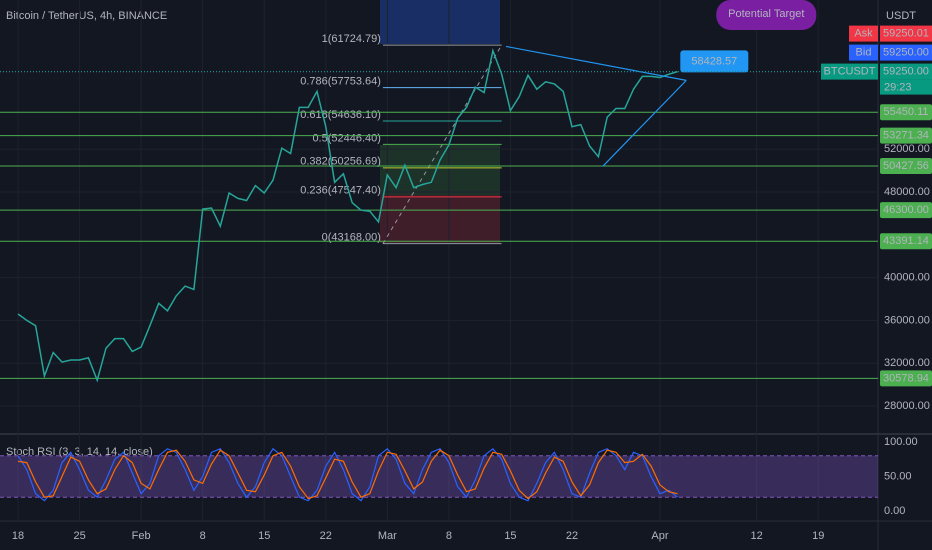 The image size is (932, 550). I want to click on fib-label: 0.786(57753.64), so click(340, 82).